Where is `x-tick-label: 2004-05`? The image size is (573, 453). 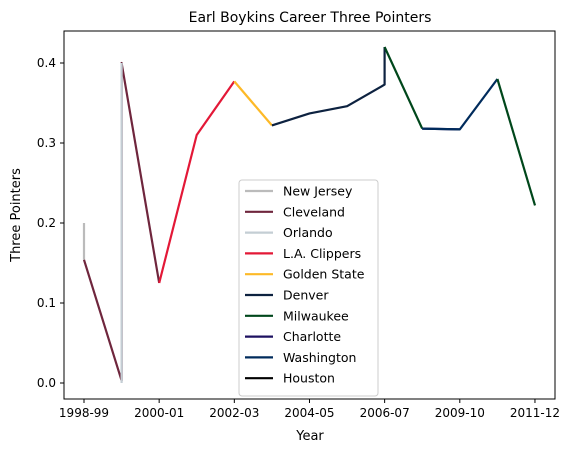
x-tick-label: 2004-05 is located at coordinates (309, 413).